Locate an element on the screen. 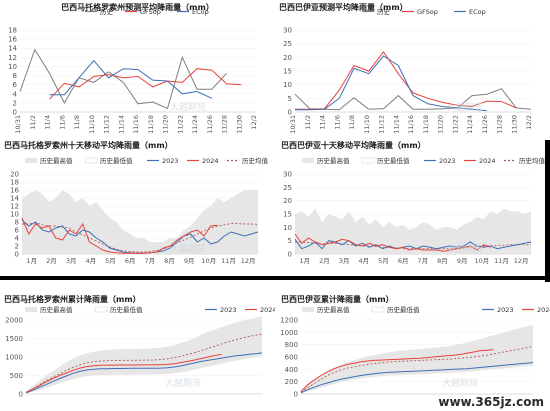 This screenshot has width=550, height=411. chart-title: 巴西马托格罗索州十天移动平均降雨量（mm） is located at coordinates (88, 145).